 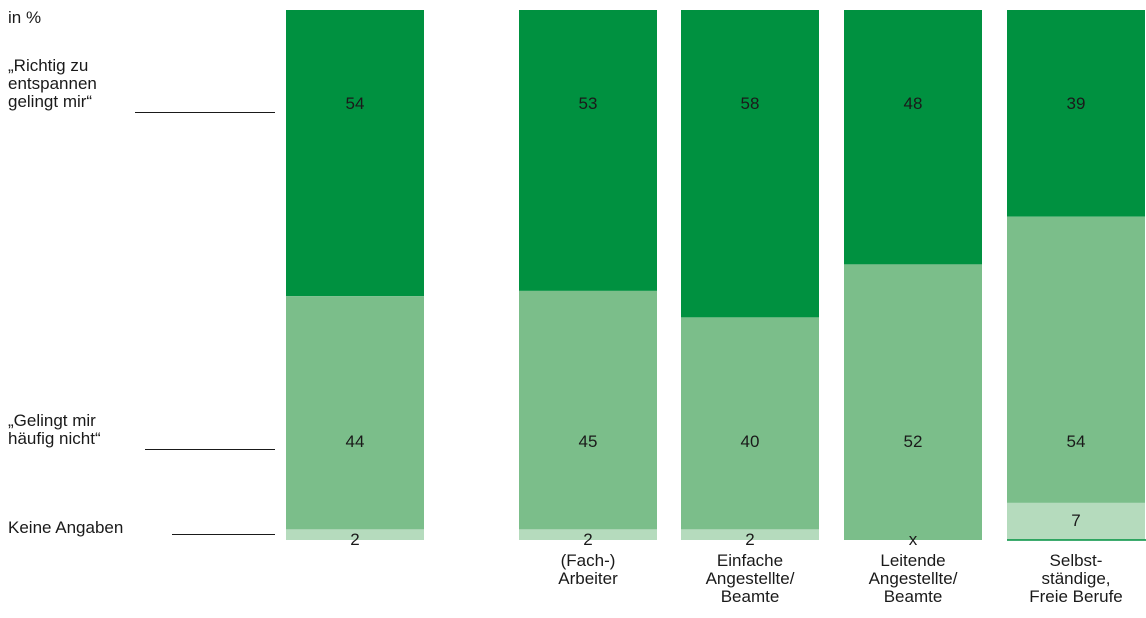 I want to click on bar-value-label: 58, so click(x=750, y=103).